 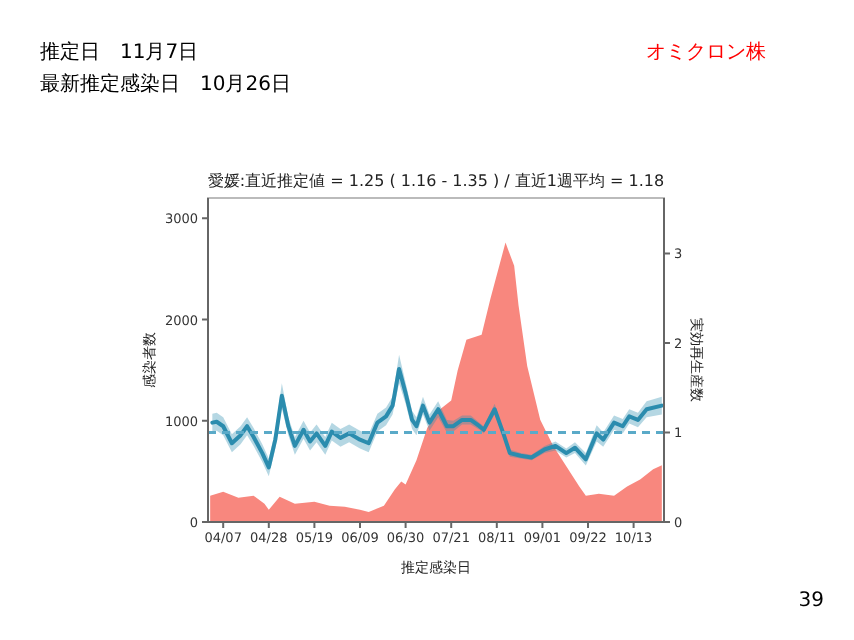 What do you see at coordinates (706, 52) in the screenshot?
I see `text: オミクロン株` at bounding box center [706, 52].